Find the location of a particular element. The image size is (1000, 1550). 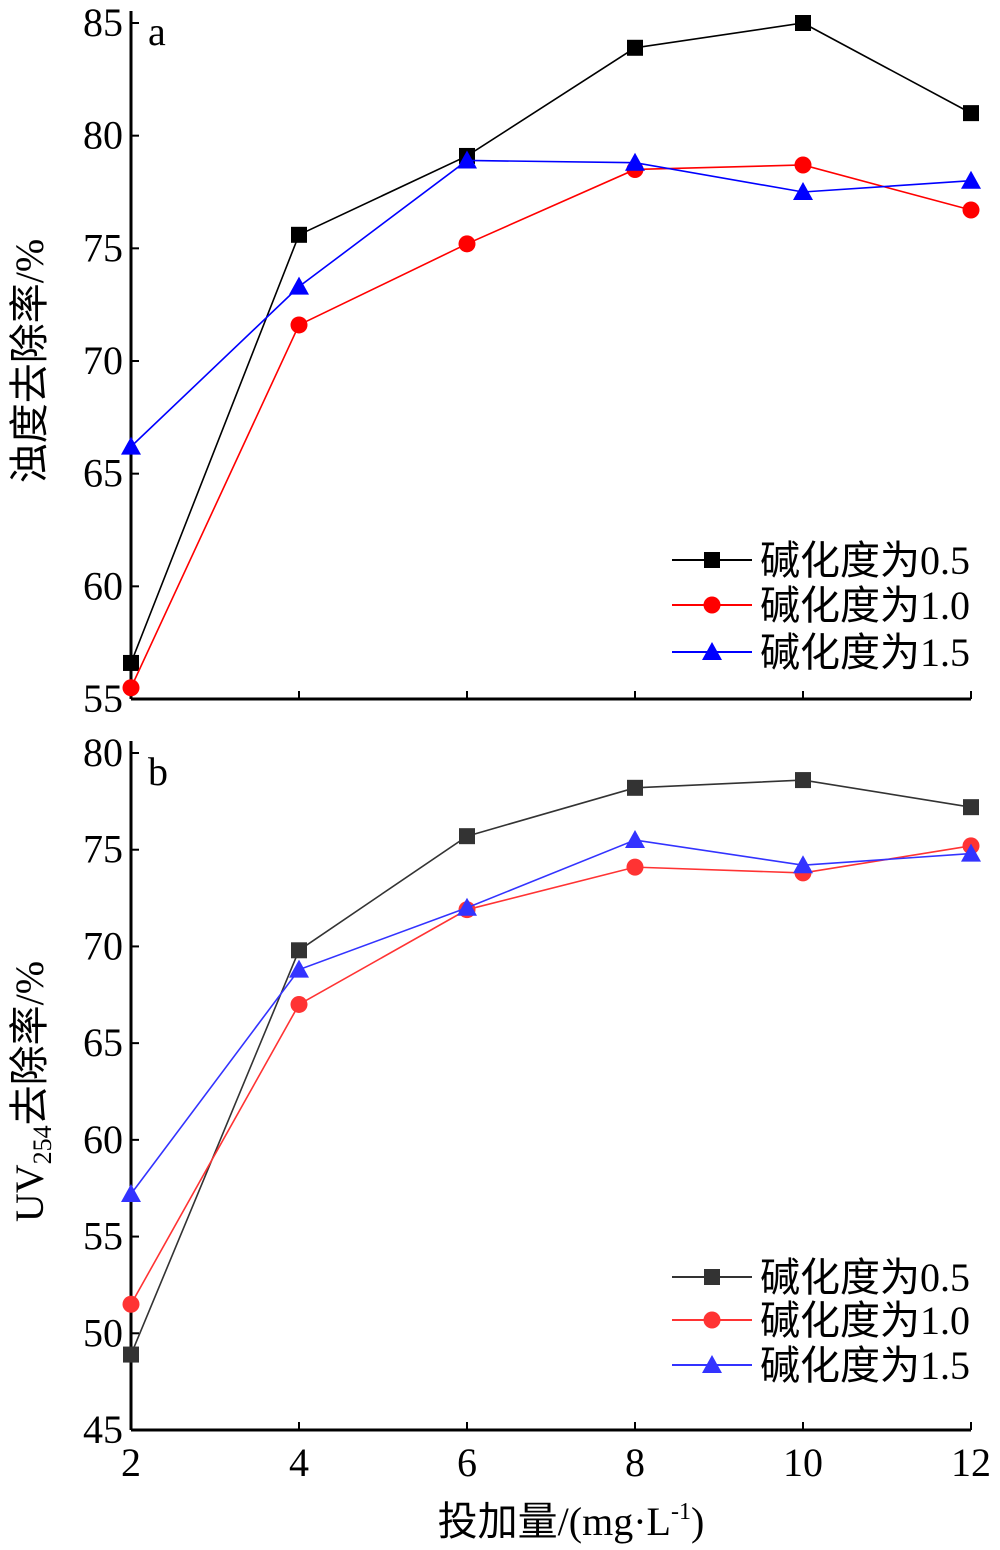

y-tick-label: 50 is located at coordinates (103, 1332).